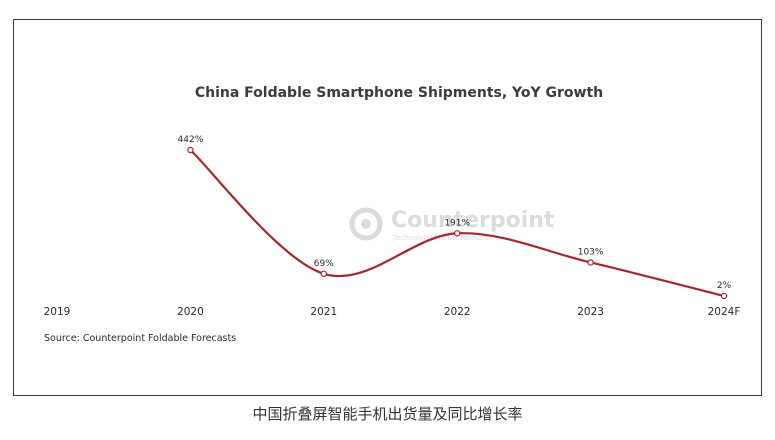 Image resolution: width=775 pixels, height=440 pixels. What do you see at coordinates (57, 312) in the screenshot?
I see `x-tick-label: 2019` at bounding box center [57, 312].